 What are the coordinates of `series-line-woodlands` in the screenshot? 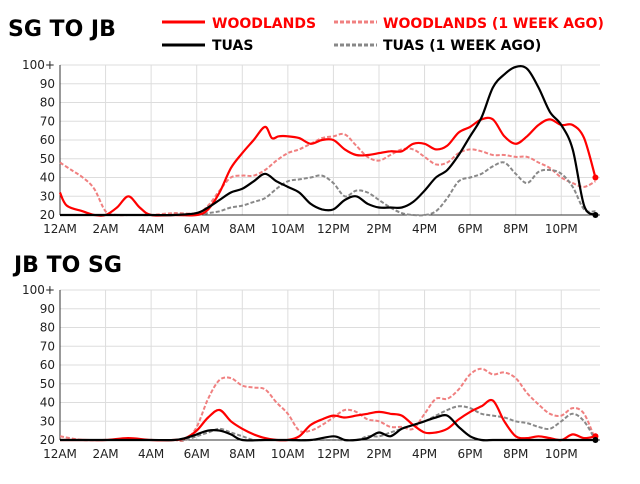 It's located at (328, 420).